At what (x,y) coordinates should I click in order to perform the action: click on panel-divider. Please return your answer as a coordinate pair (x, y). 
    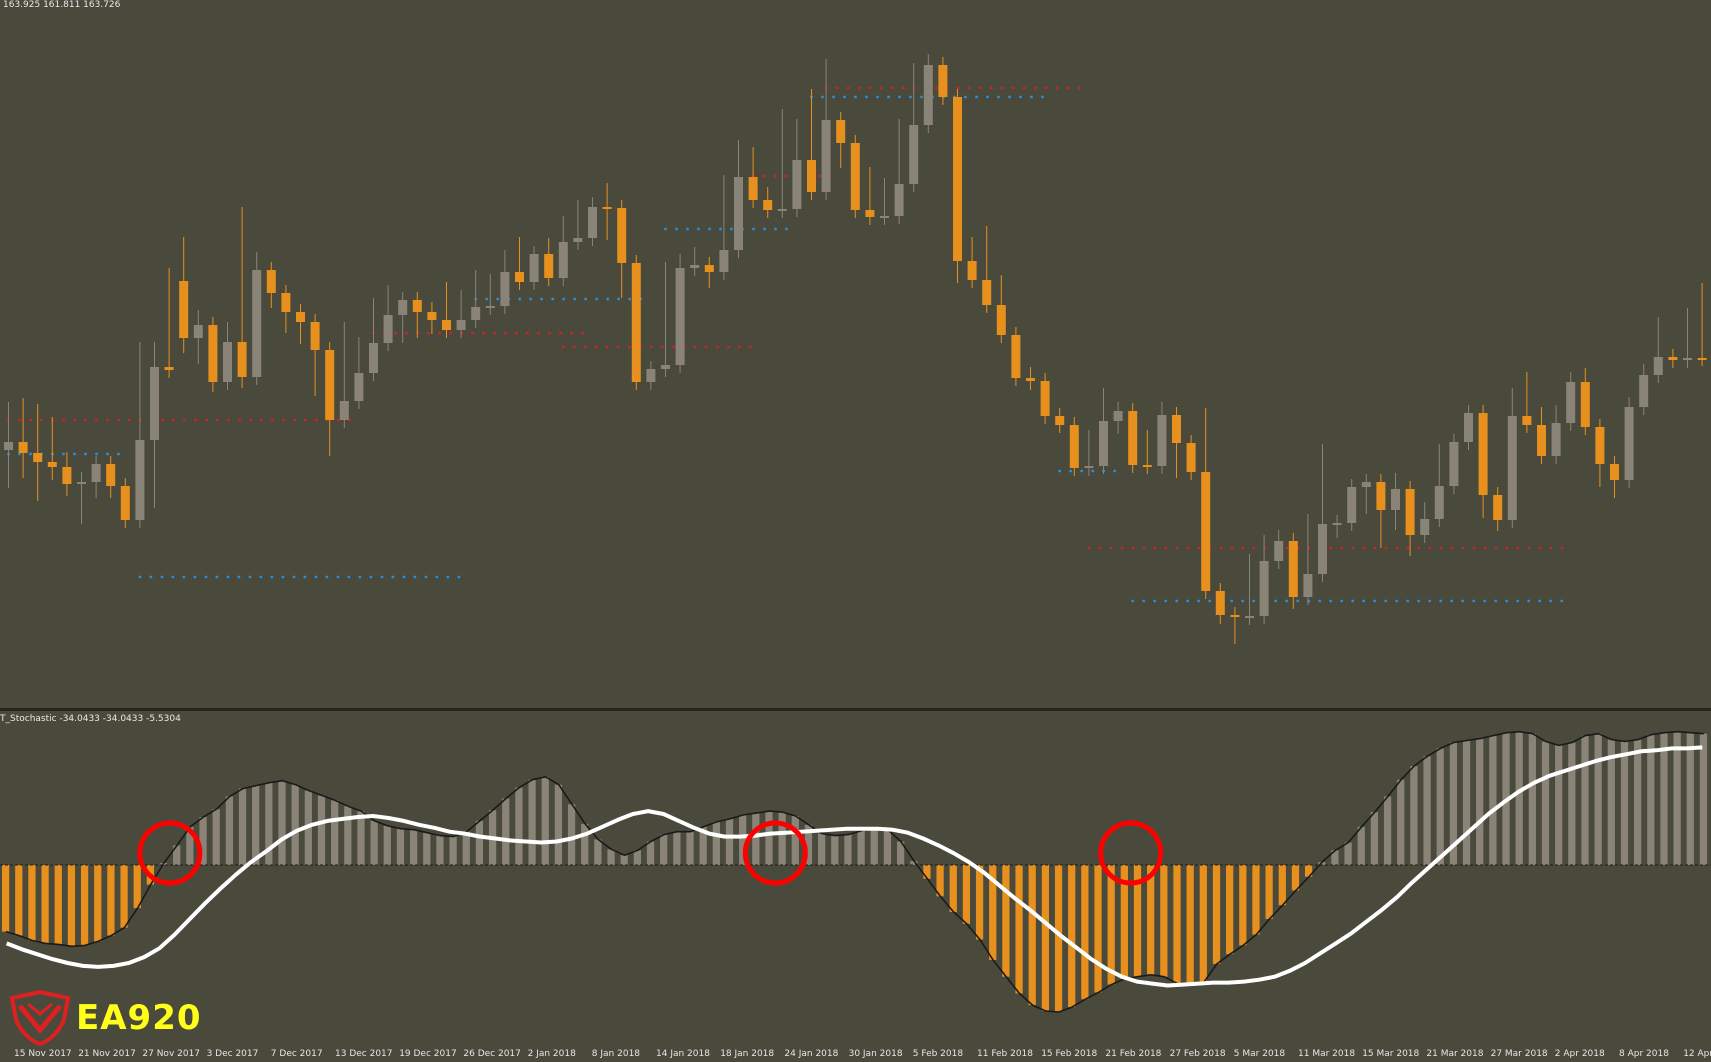
    Looking at the image, I should click on (855, 709).